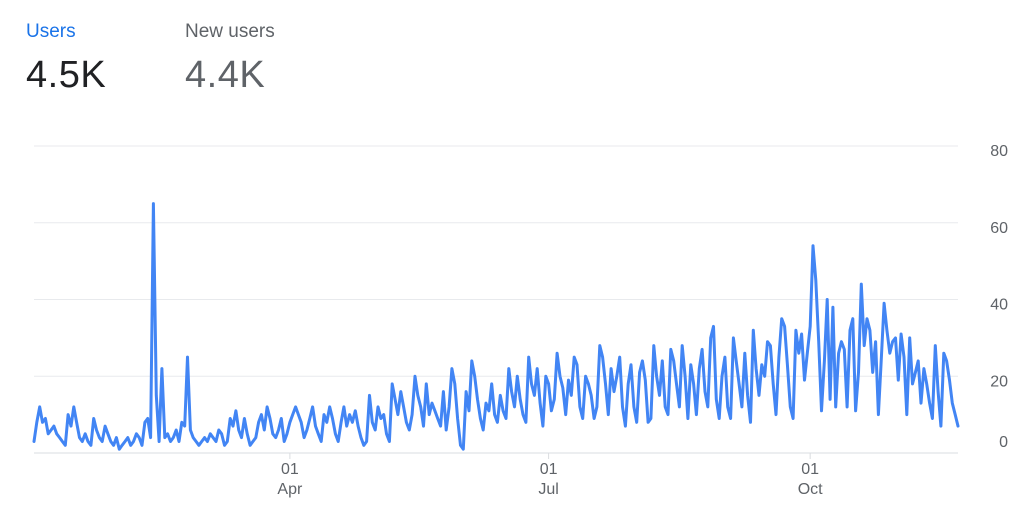 This screenshot has height=526, width=1033. What do you see at coordinates (999, 228) in the screenshot?
I see `y-tick-label-60: 60` at bounding box center [999, 228].